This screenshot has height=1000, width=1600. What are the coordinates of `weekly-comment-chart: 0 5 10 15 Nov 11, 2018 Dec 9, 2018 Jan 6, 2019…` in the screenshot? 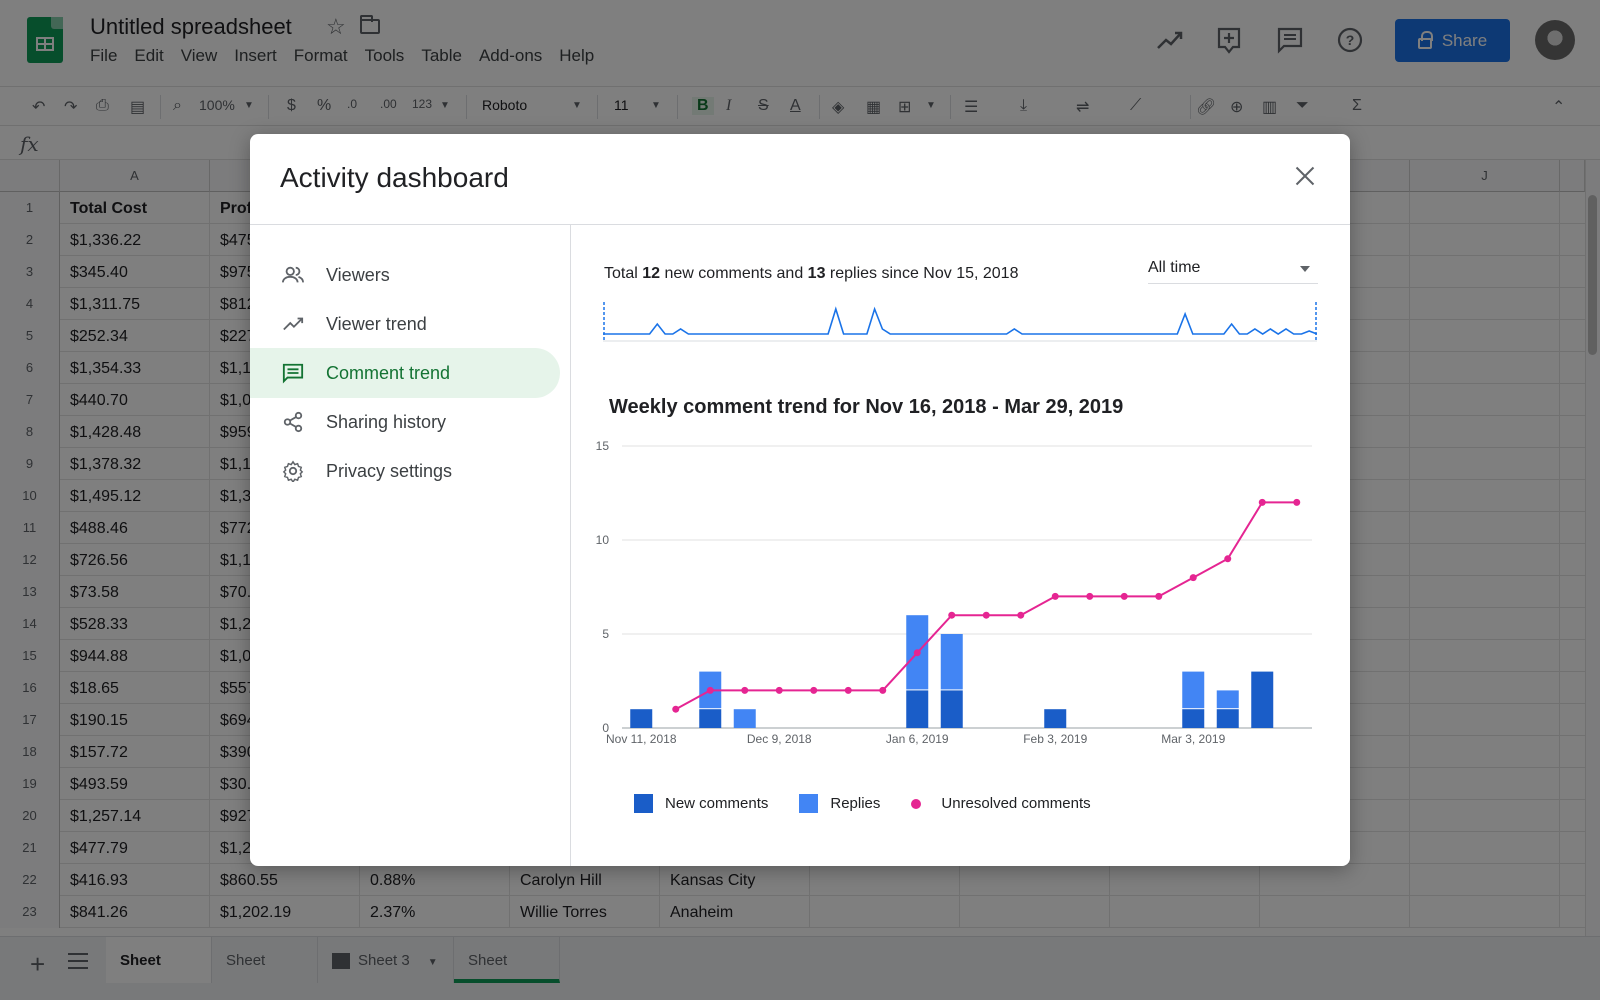 It's located at (954, 592).